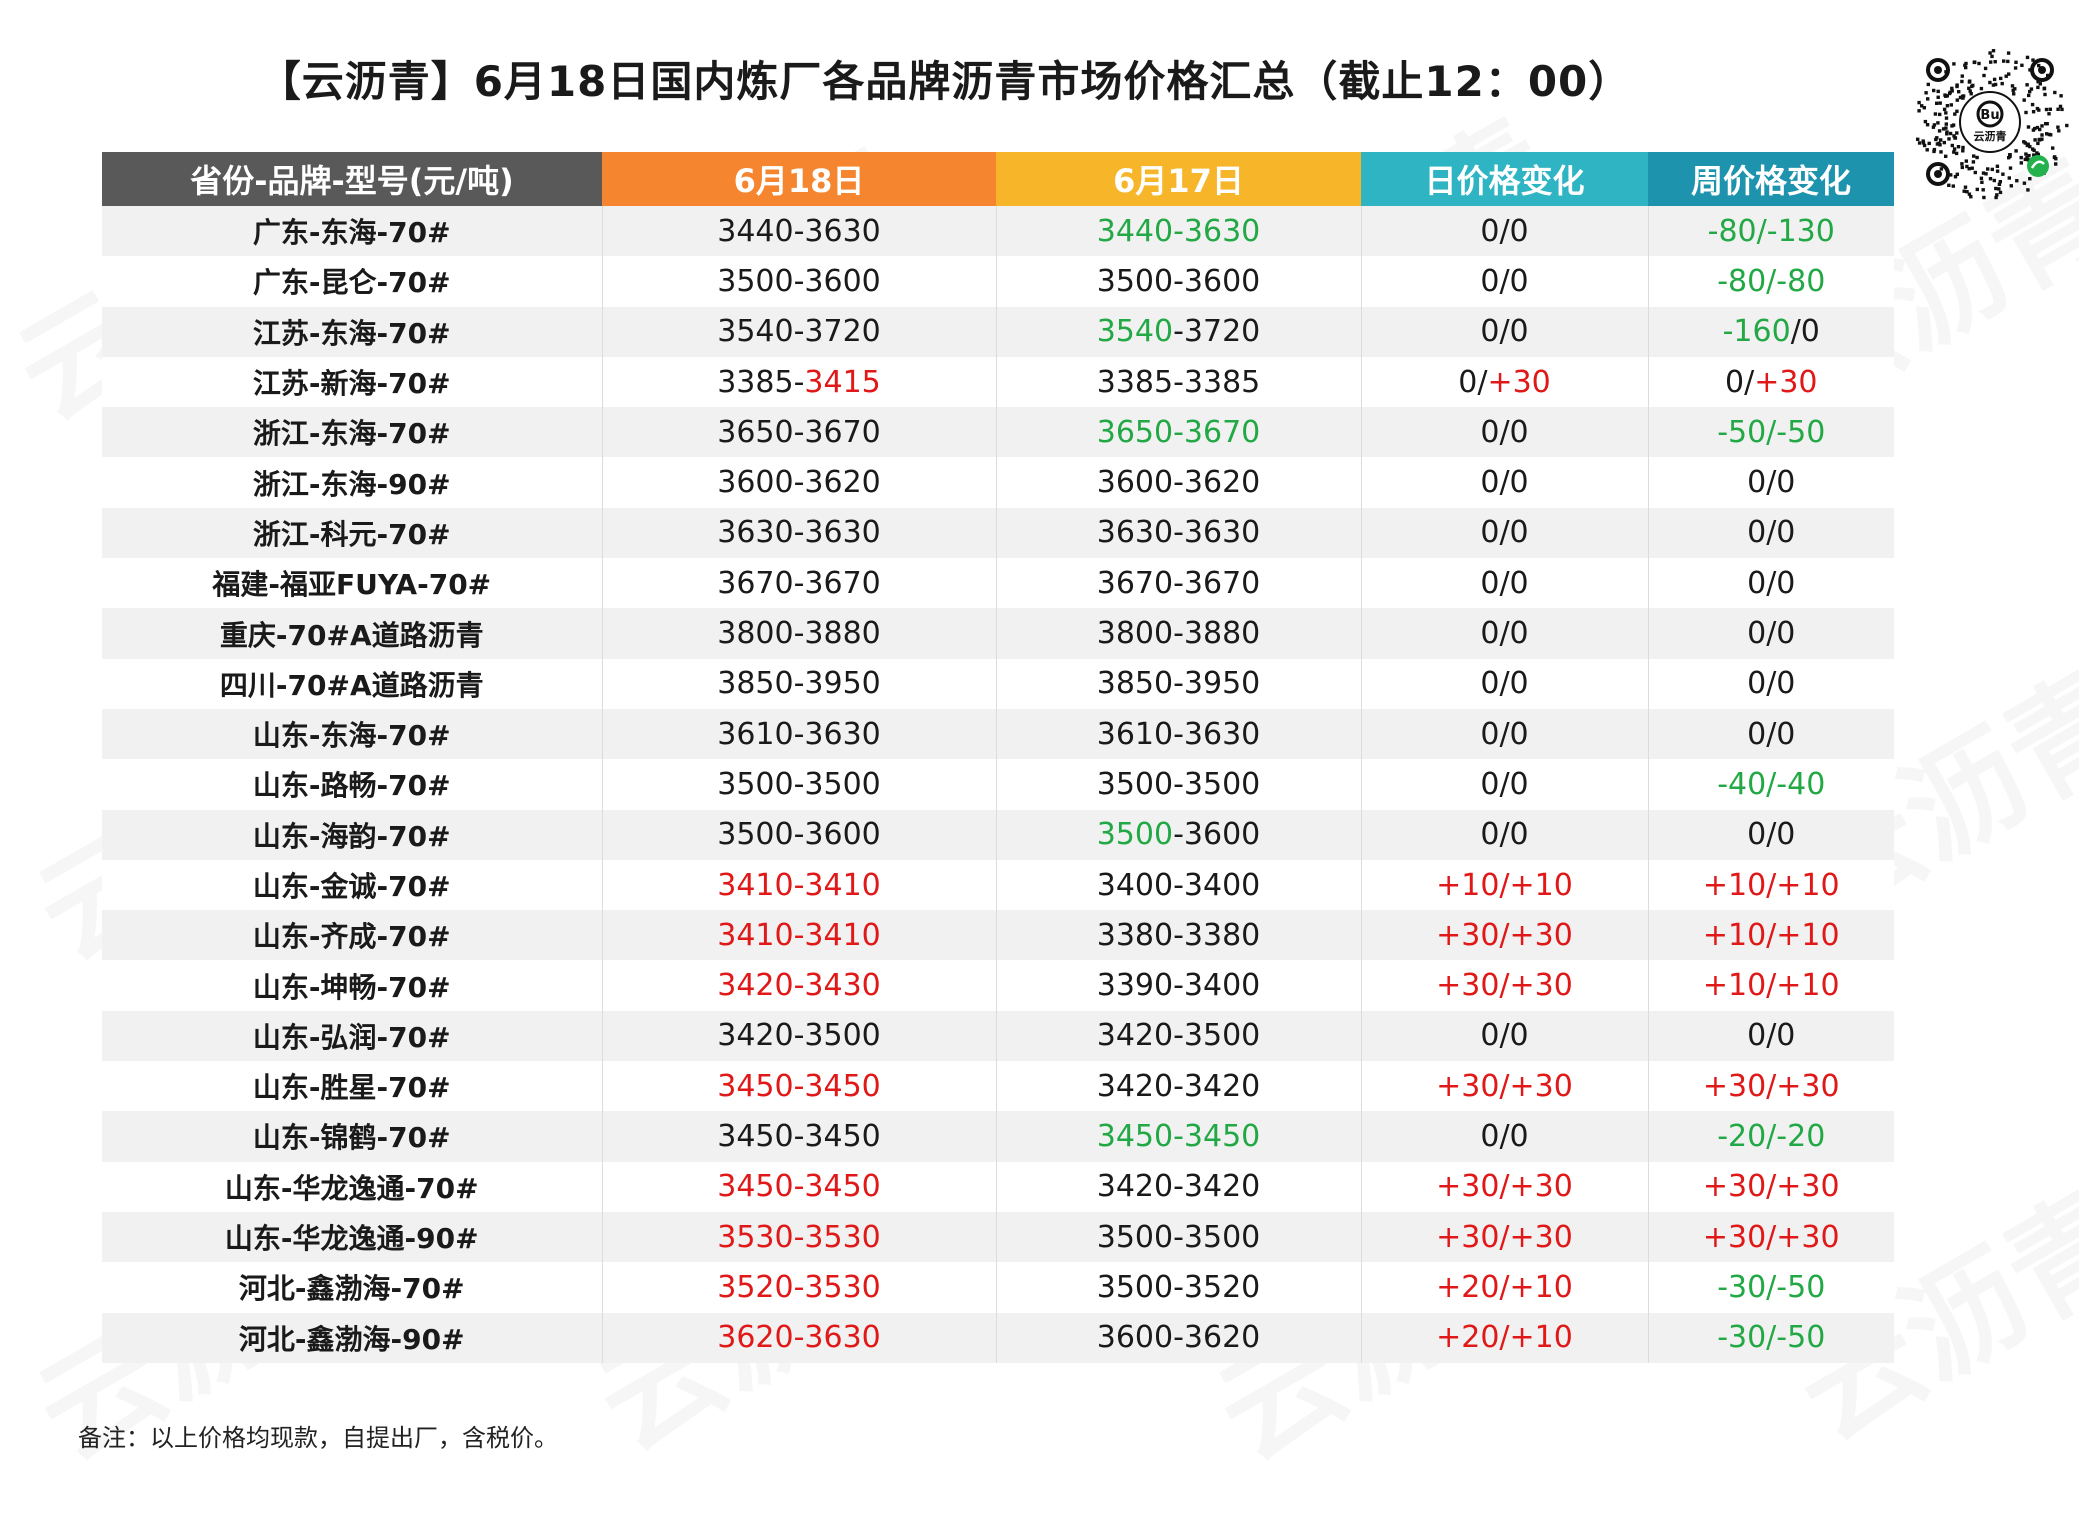 The height and width of the screenshot is (1515, 2079). What do you see at coordinates (1178, 432) in the screenshot?
I see `price-jun17-text: 3650-3670` at bounding box center [1178, 432].